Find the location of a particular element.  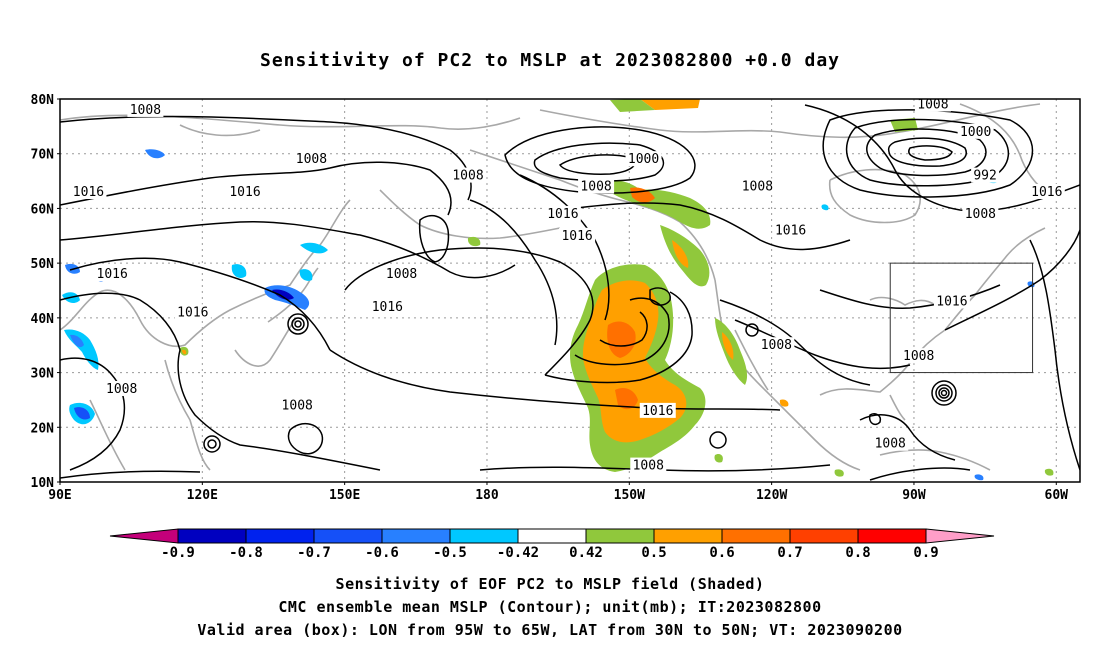

colorbar-extend-high is located at coordinates (960, 536).